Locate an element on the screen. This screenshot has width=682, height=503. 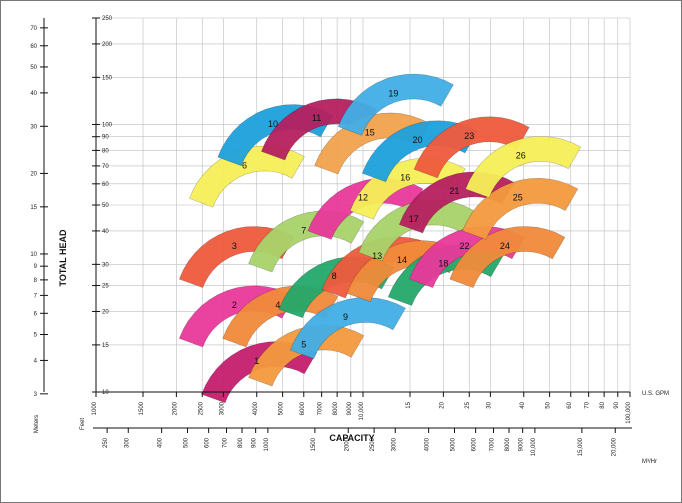
y-feet-tick-label: 100 is located at coordinates (107, 125).